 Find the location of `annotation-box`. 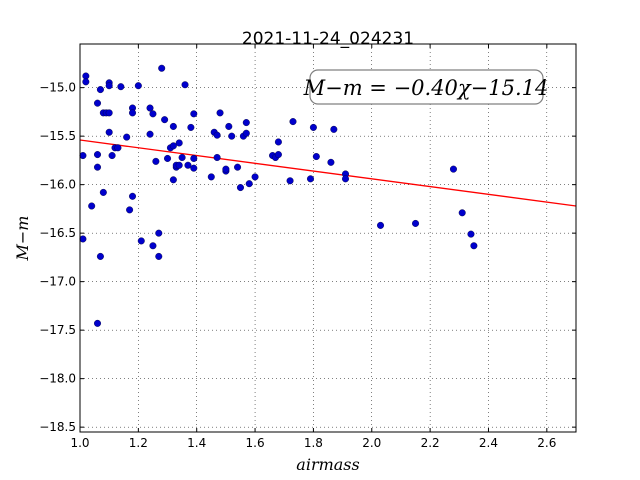

annotation-box is located at coordinates (426, 87).